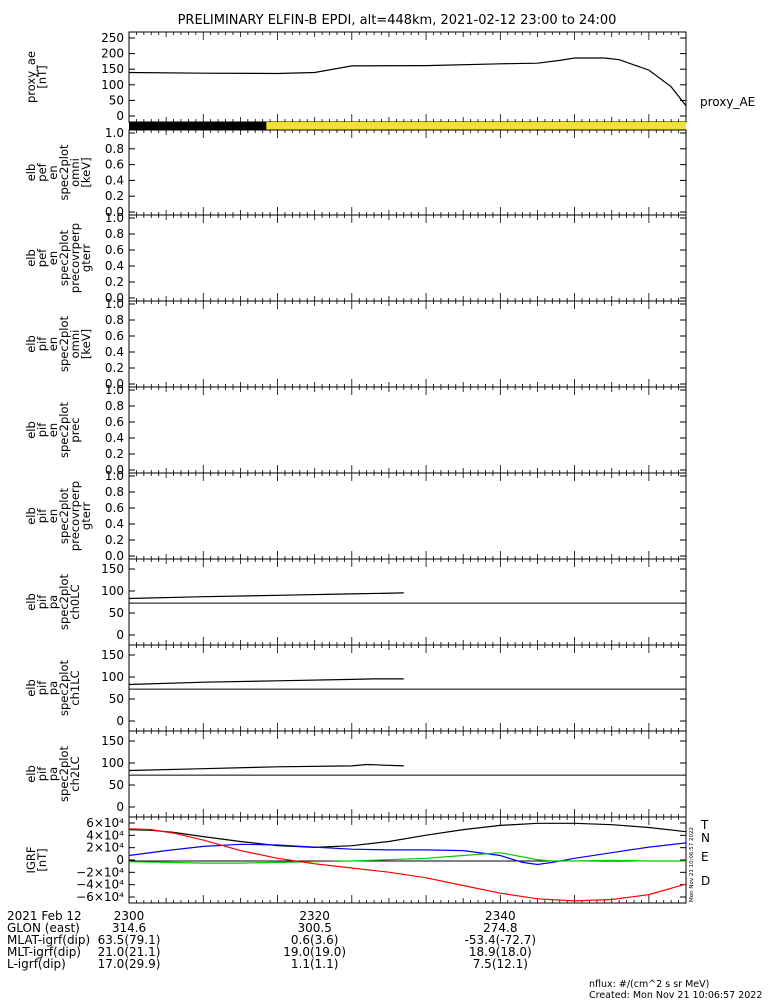 The width and height of the screenshot is (775, 1000). Describe the element at coordinates (198, 126) in the screenshot. I see `flag-bar-segment-black` at that location.